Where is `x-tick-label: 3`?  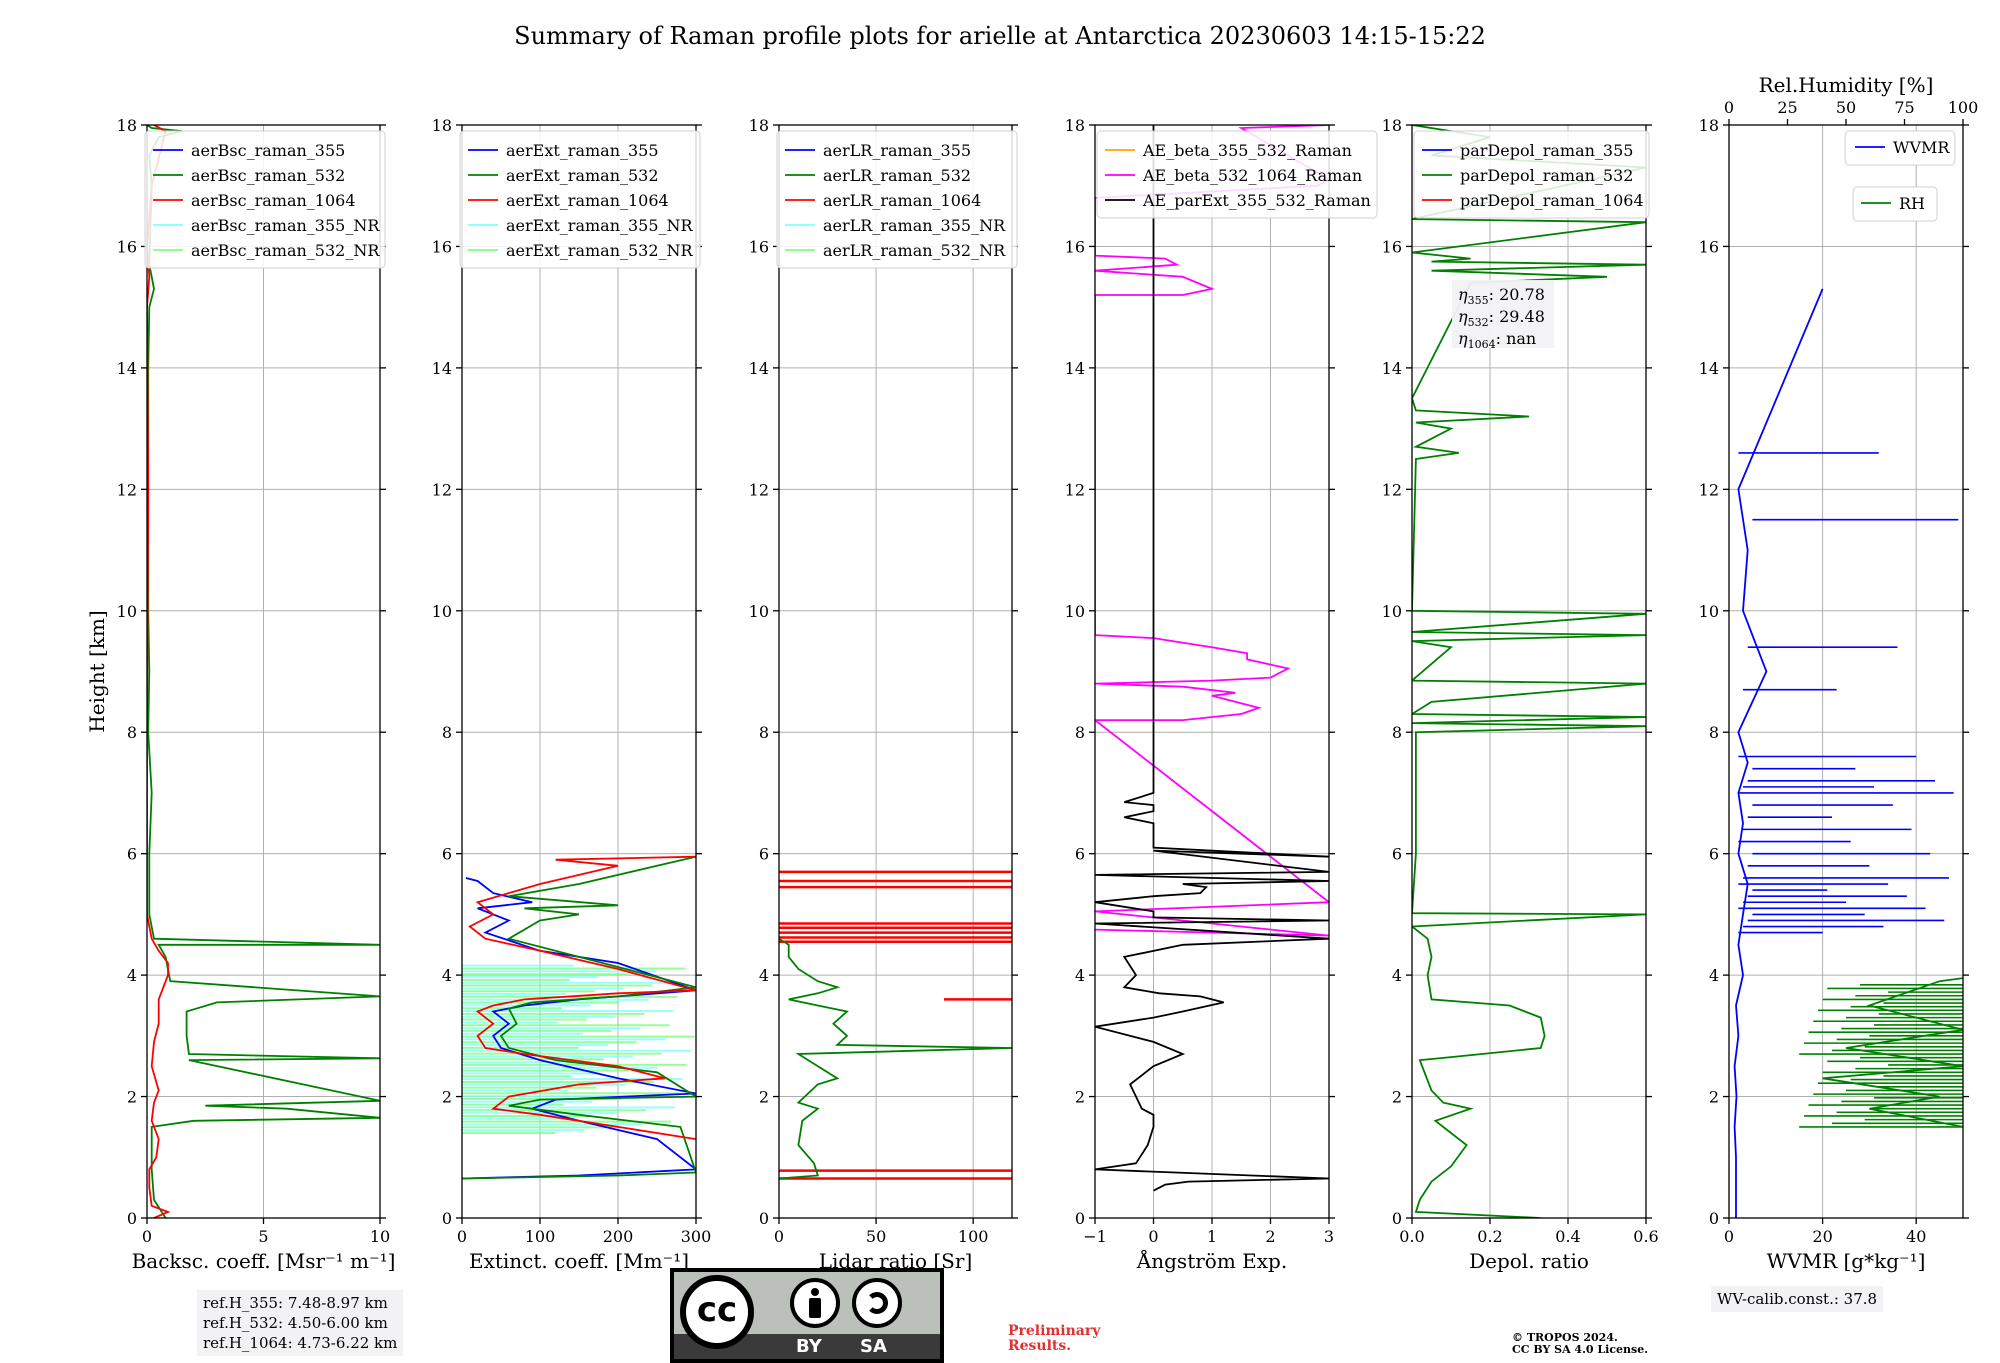 x-tick-label: 3 is located at coordinates (1329, 1236).